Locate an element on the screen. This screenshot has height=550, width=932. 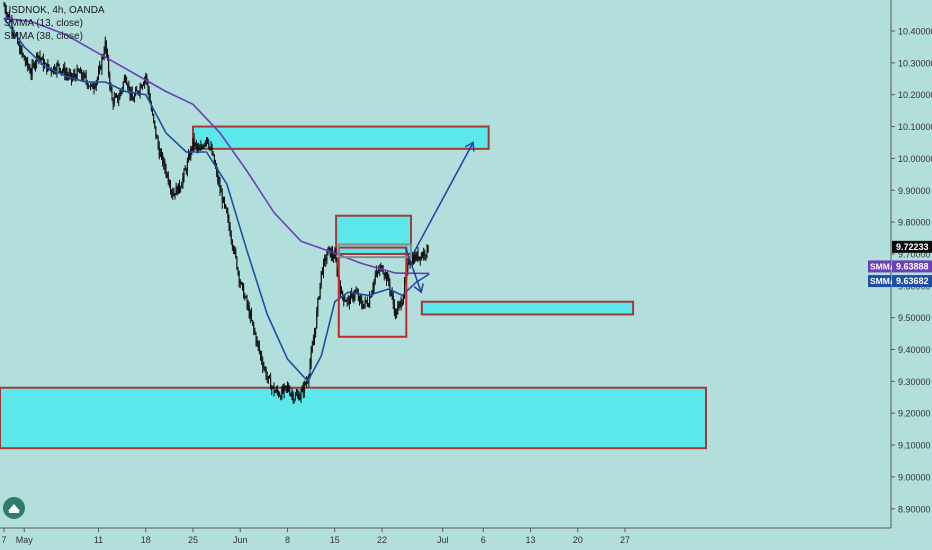
tradingview-logo-icon is located at coordinates (14, 508).